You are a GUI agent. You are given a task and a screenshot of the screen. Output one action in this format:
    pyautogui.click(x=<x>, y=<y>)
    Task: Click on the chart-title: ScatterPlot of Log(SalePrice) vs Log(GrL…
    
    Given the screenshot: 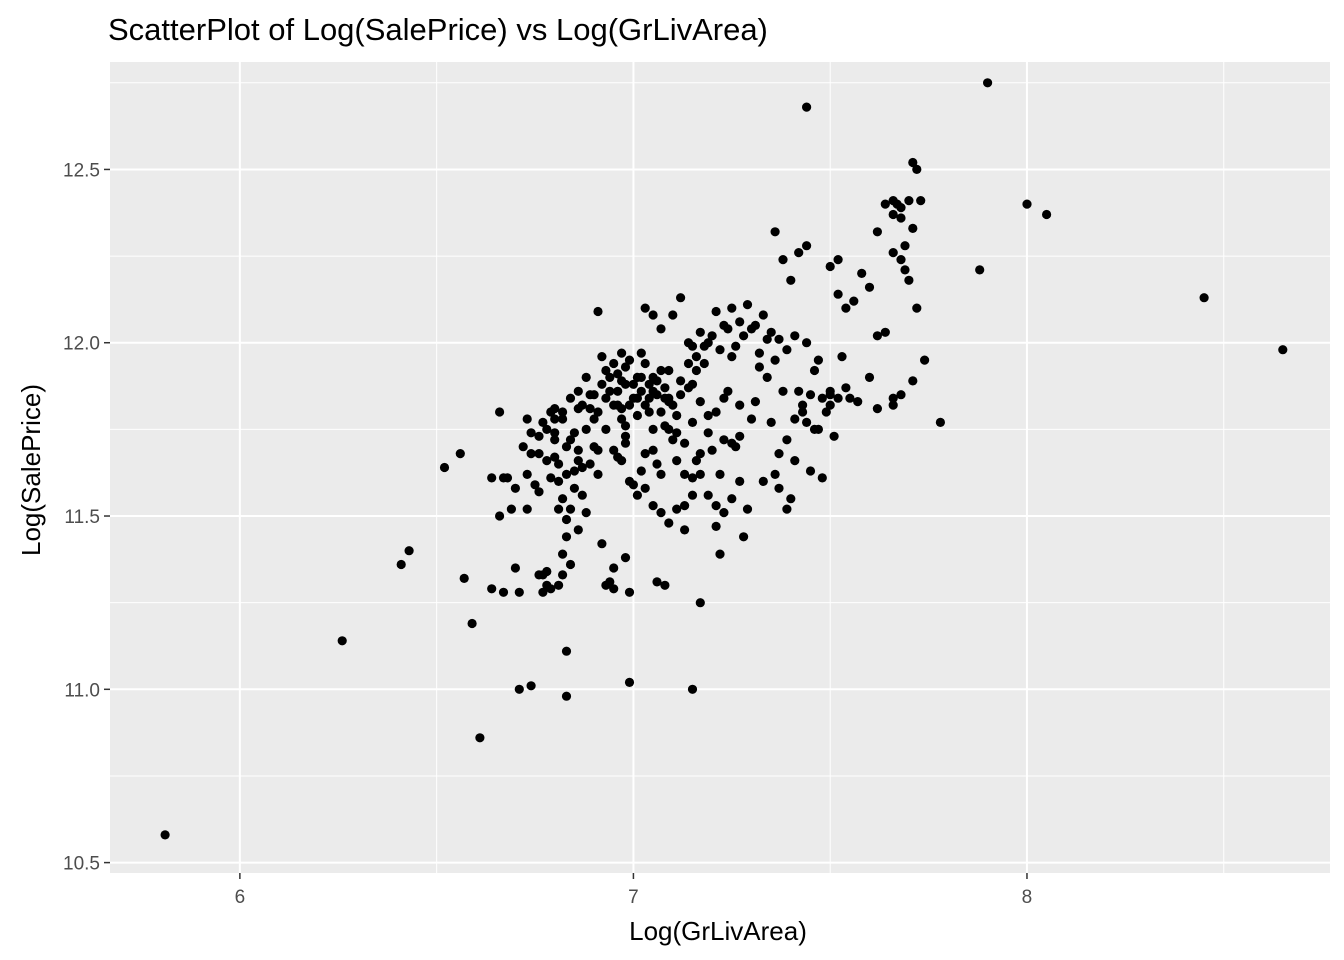 What is the action you would take?
    pyautogui.click(x=438, y=29)
    